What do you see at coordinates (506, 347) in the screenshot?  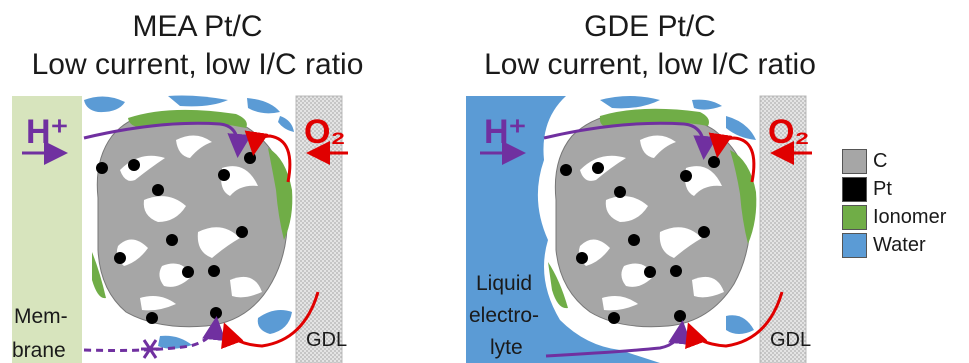 I see `electrolyte-label-line-3: lyte` at bounding box center [506, 347].